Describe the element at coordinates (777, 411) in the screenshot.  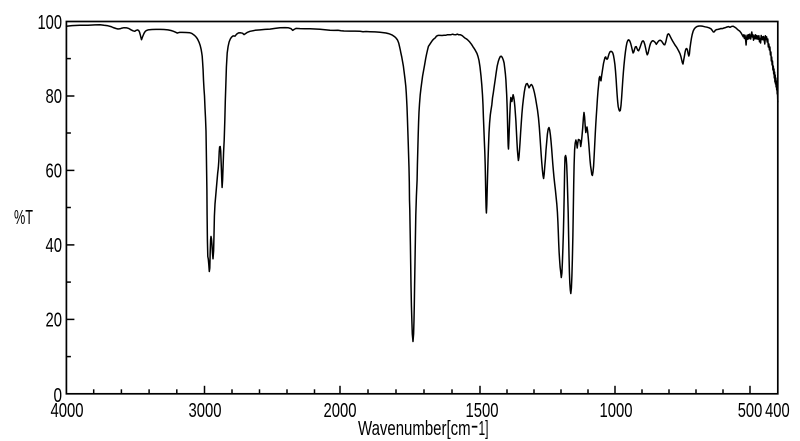
I see `svg-text: 400` at that location.